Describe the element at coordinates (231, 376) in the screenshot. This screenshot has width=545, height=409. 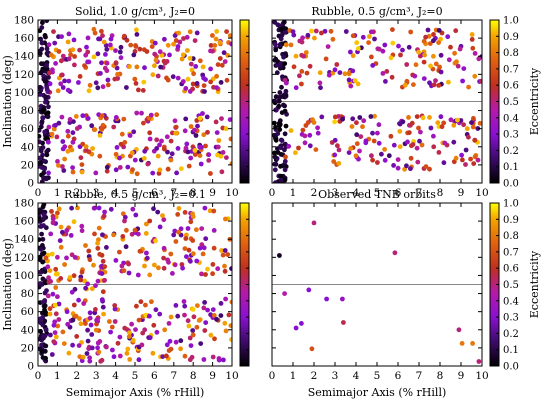
I see `x-tick-label: 10` at that location.